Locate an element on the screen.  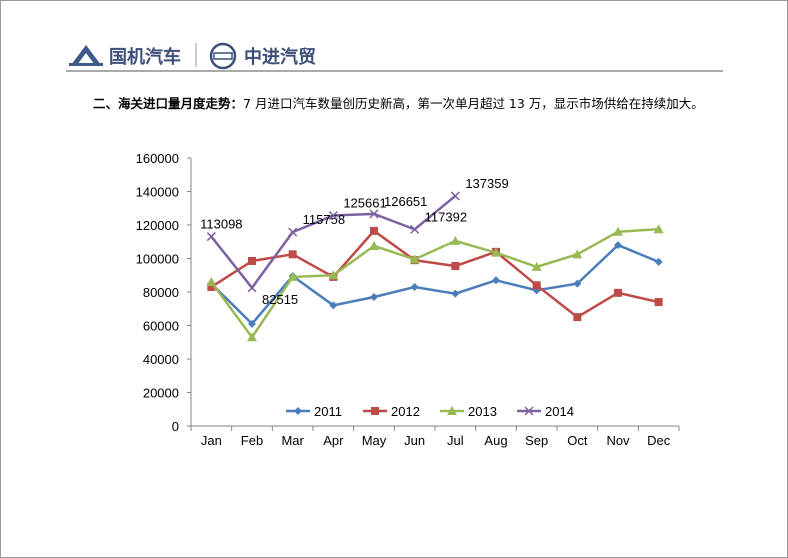
x-tick-label: Sep is located at coordinates (536, 440).